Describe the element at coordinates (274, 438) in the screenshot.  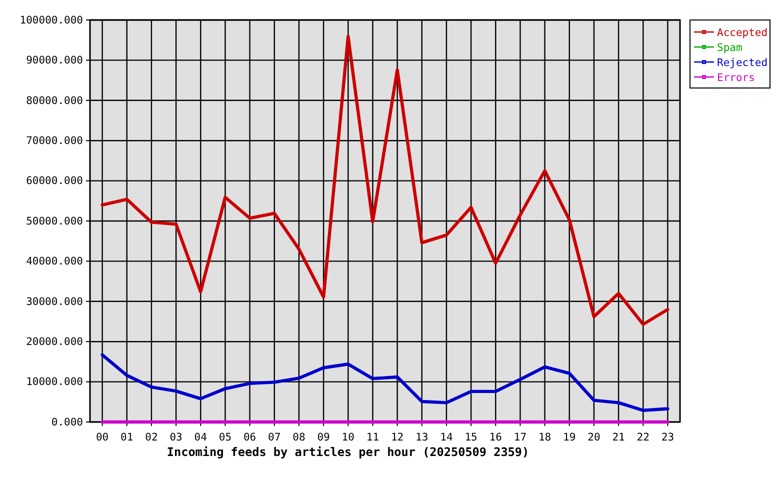
I see `x-tick-label: 07` at that location.